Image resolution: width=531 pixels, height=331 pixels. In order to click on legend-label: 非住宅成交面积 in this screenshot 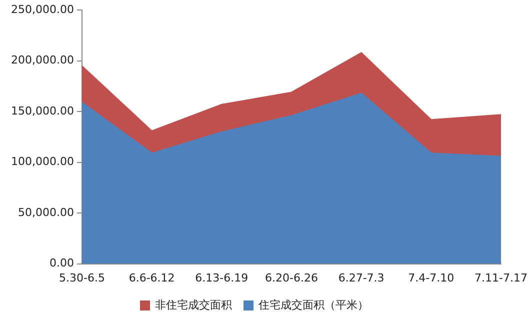, I will do `click(193, 305)`.